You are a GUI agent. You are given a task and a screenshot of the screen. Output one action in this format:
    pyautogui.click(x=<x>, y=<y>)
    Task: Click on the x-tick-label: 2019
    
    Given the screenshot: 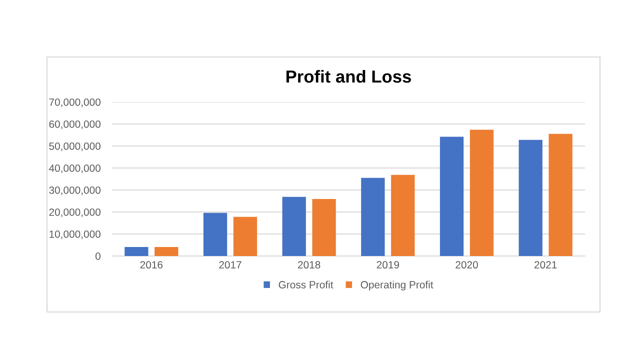 What is the action you would take?
    pyautogui.click(x=388, y=265)
    